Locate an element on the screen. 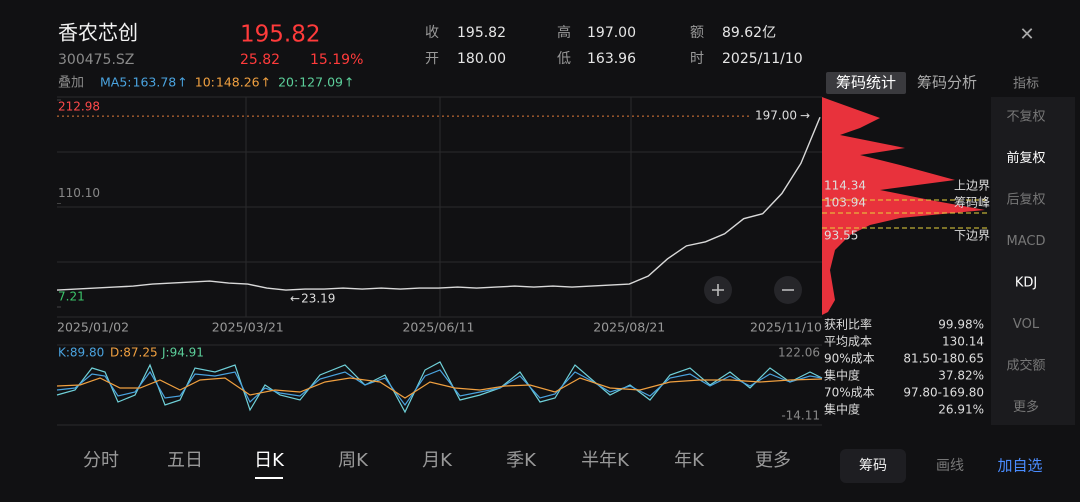 The image size is (1080, 502). stat-value: 180.00 is located at coordinates (481, 59).